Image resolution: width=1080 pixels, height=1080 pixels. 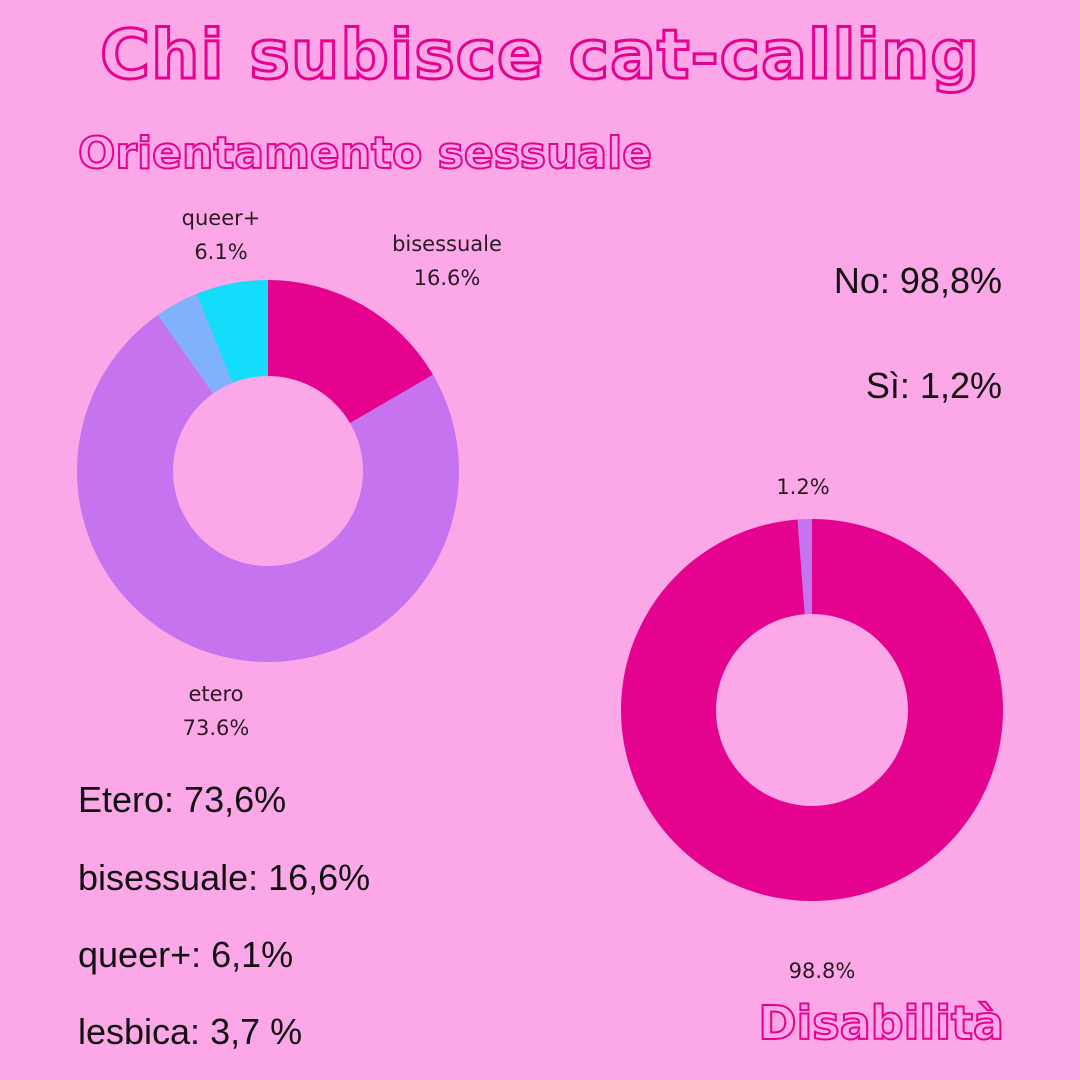 What do you see at coordinates (186, 954) in the screenshot?
I see `orientation-summary-queer: queer+: 6,1%` at bounding box center [186, 954].